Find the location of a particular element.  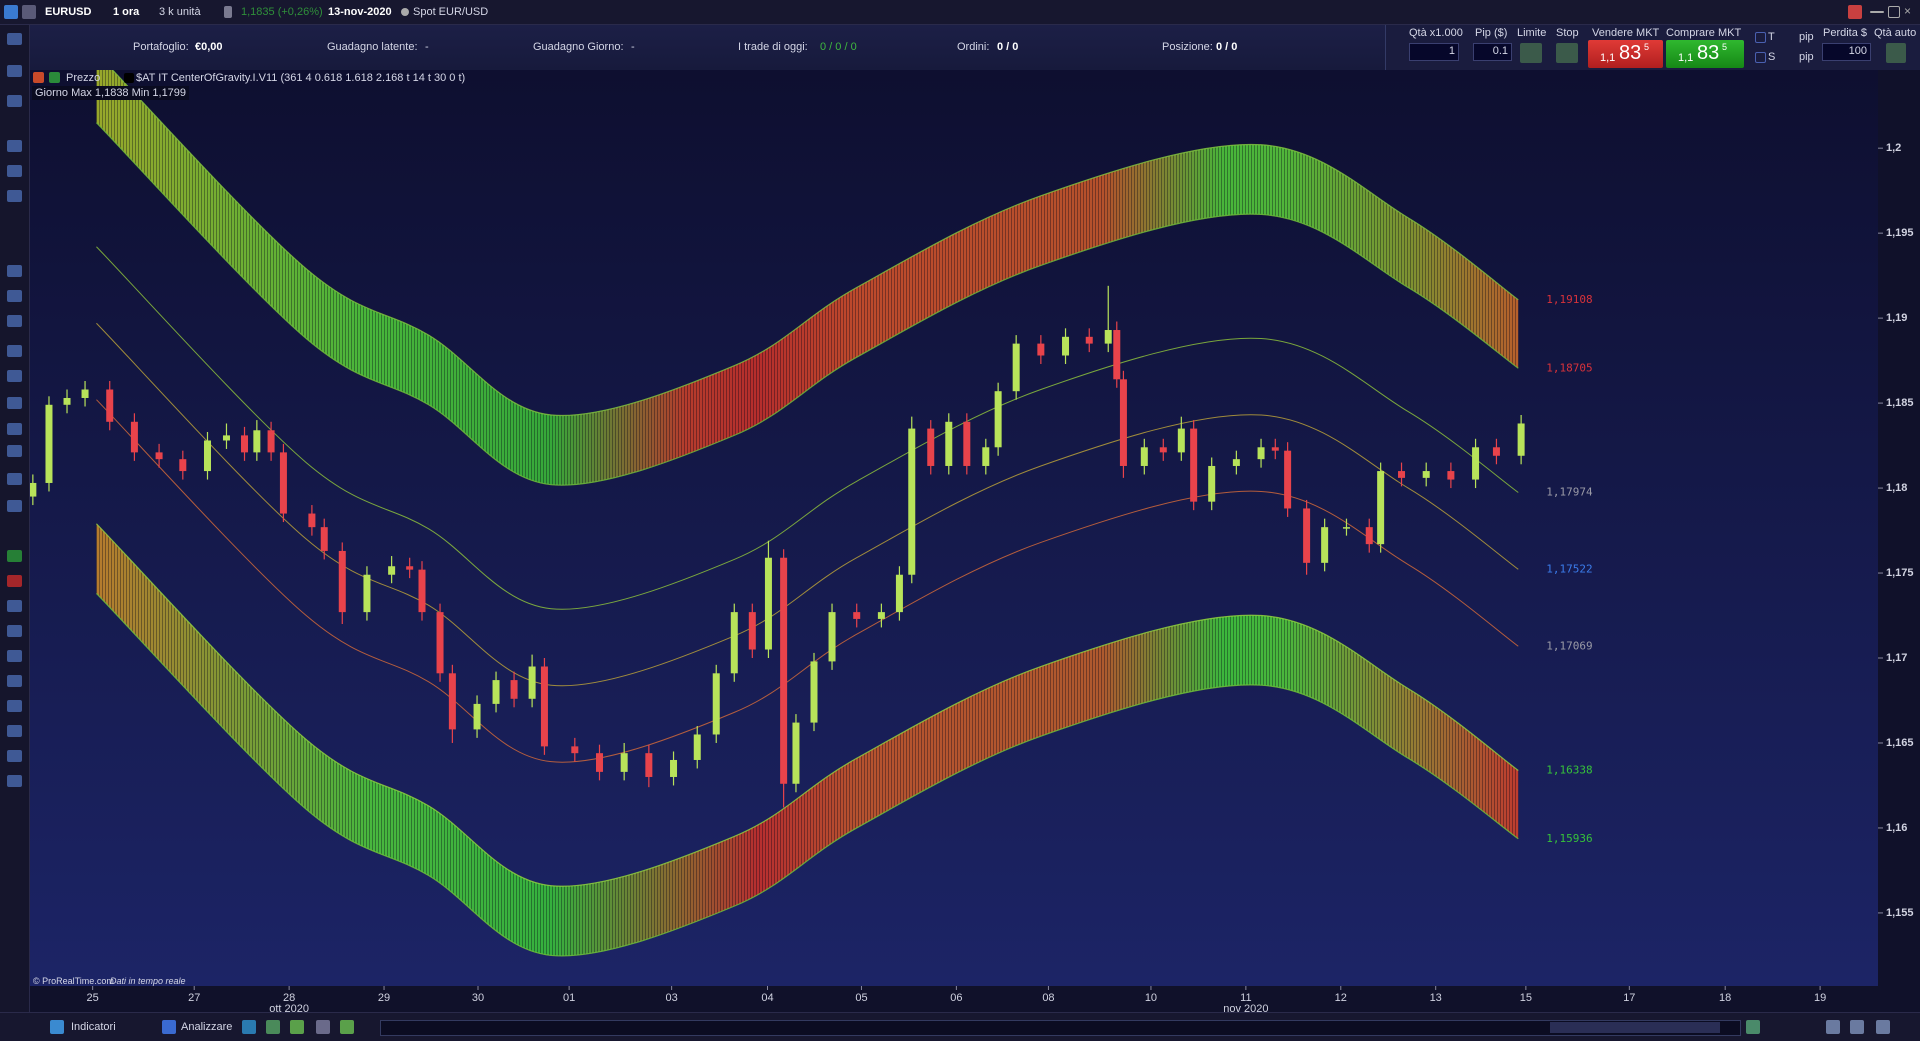

label: Limite is located at coordinates (1532, 33).